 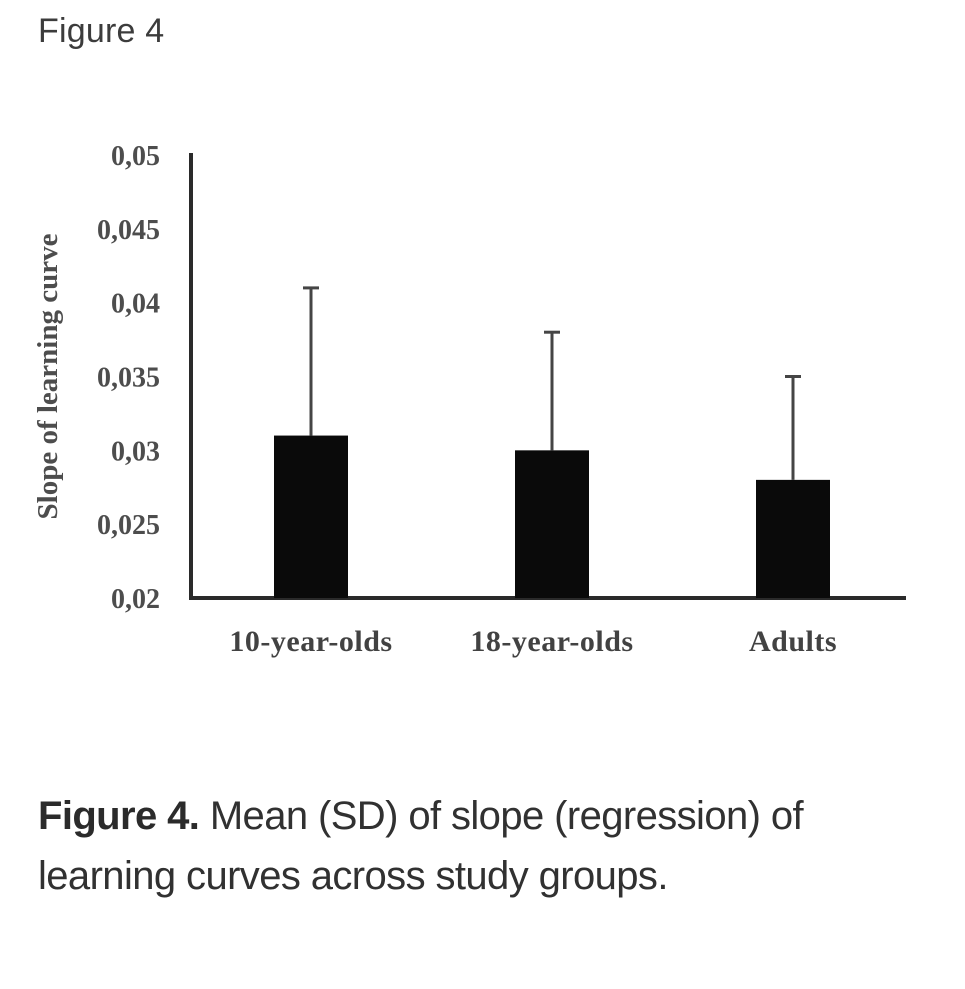 What do you see at coordinates (311, 516) in the screenshot?
I see `bar-10-year-olds` at bounding box center [311, 516].